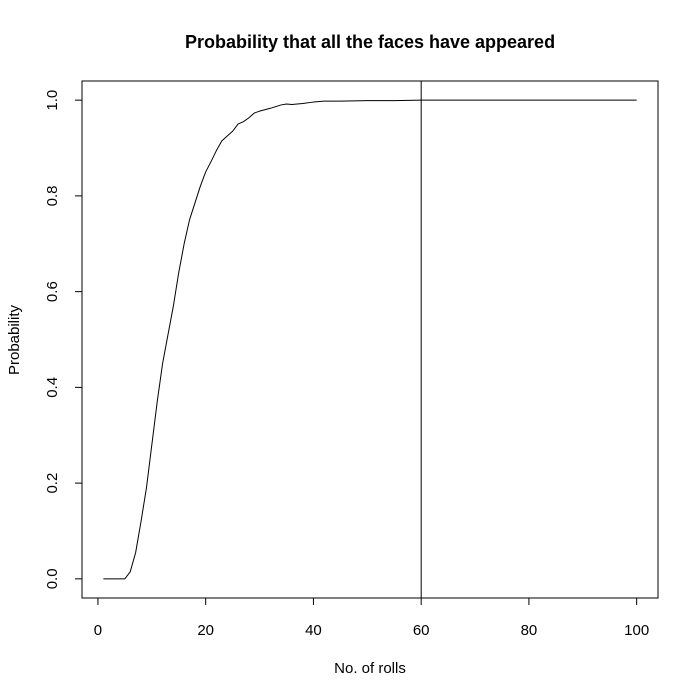 This screenshot has height=700, width=700. I want to click on x-tick-label: 20, so click(205, 630).